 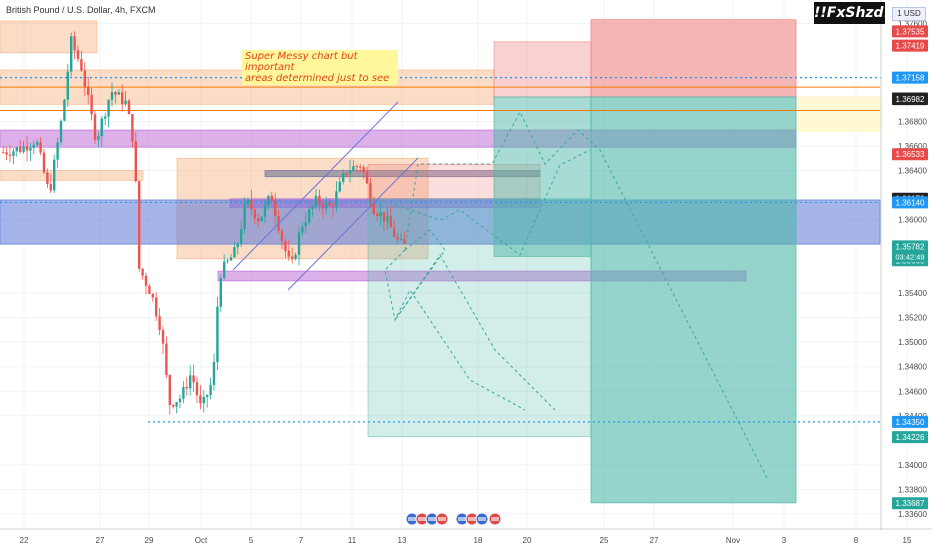 I want to click on economic-events, so click(x=453, y=519).